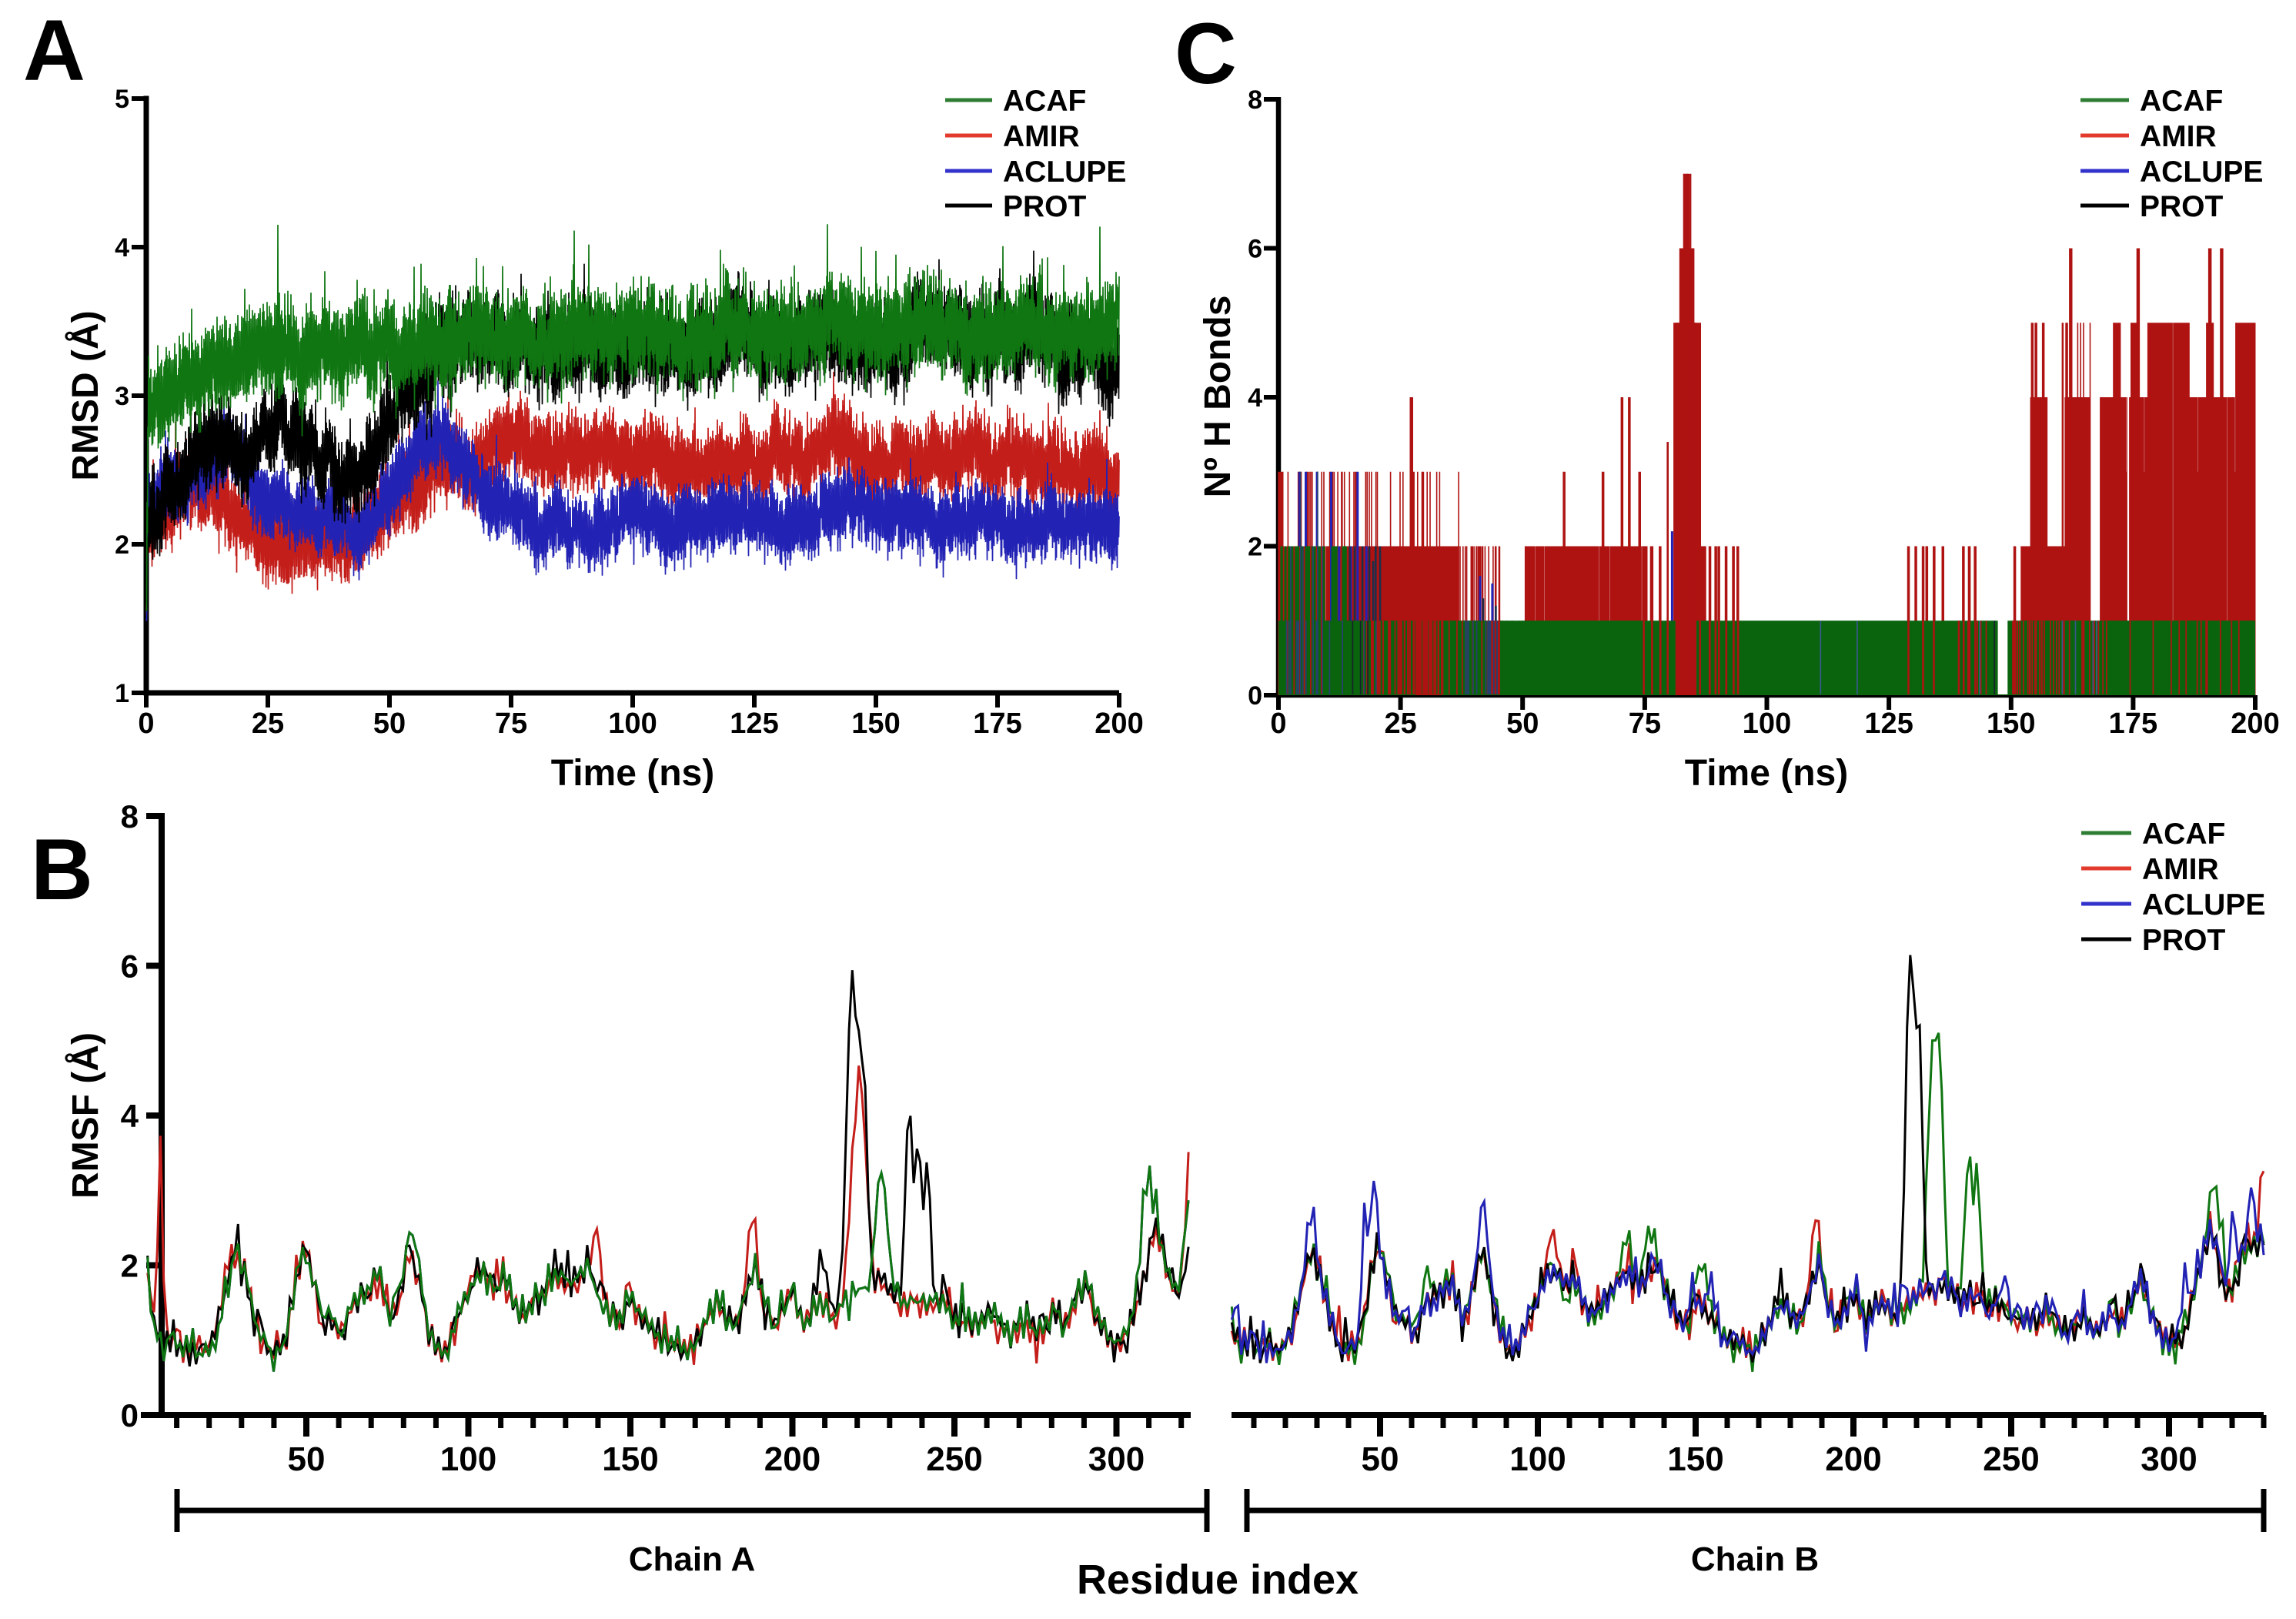 The width and height of the screenshot is (2296, 1619). Describe the element at coordinates (122, 397) in the screenshot. I see `svg-text: 3` at that location.